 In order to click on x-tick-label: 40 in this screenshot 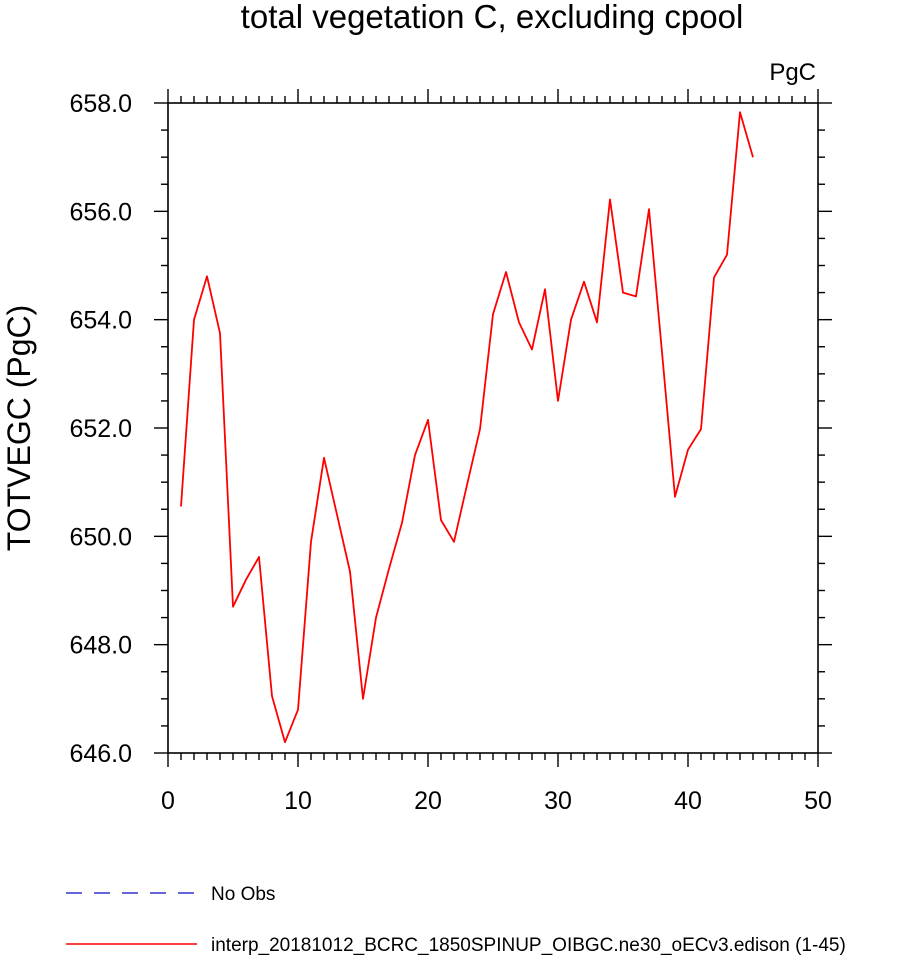, I will do `click(688, 801)`.